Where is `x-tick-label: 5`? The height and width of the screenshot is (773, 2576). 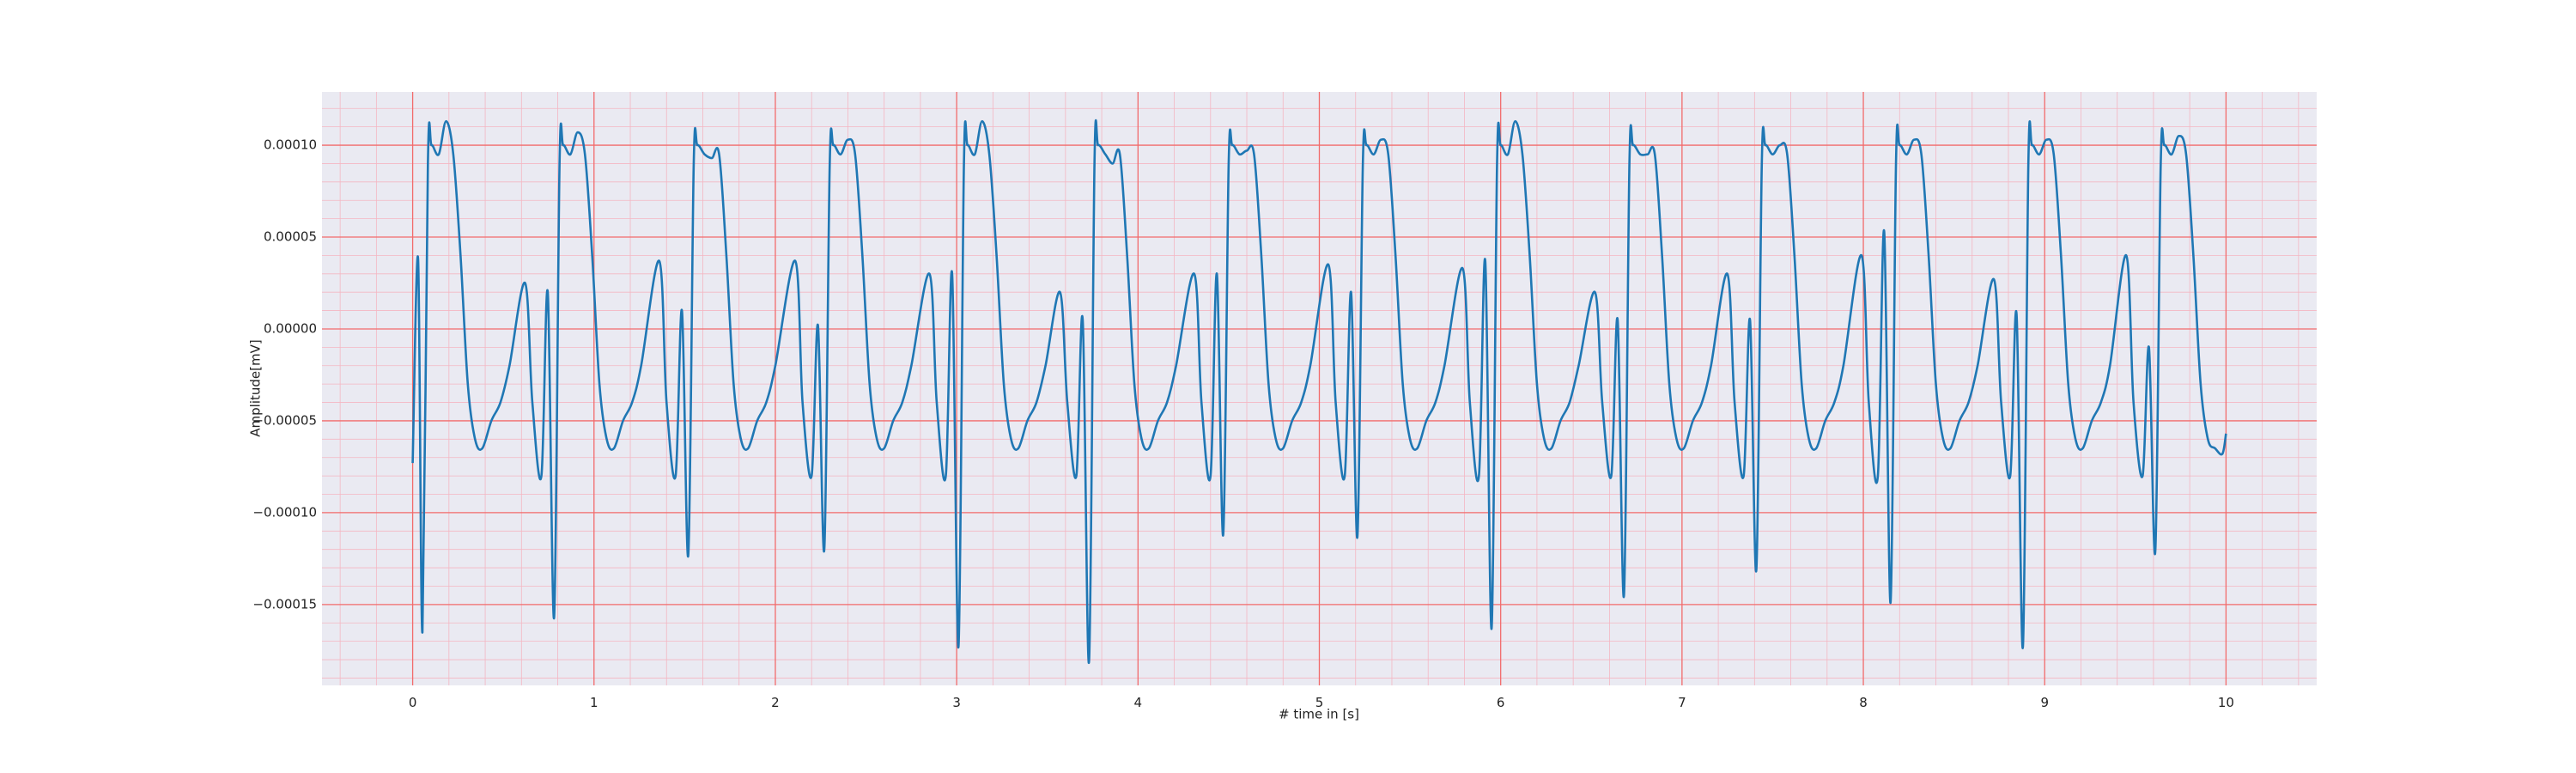
x-tick-label: 5 is located at coordinates (1319, 702).